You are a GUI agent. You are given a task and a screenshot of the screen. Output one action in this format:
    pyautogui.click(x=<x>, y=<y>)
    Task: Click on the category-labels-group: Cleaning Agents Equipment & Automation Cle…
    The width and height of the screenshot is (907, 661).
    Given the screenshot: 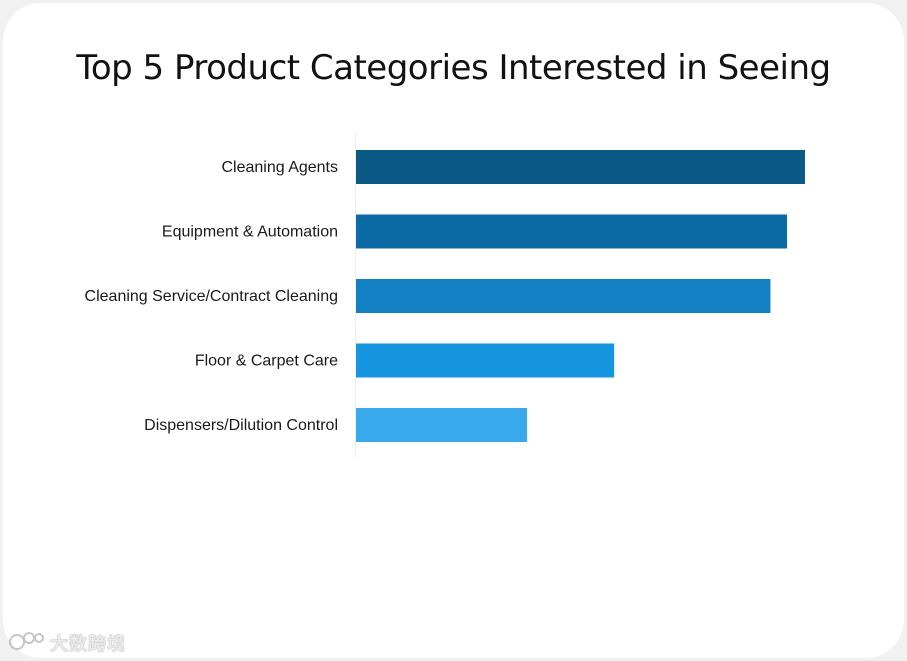 What is the action you would take?
    pyautogui.click(x=212, y=296)
    